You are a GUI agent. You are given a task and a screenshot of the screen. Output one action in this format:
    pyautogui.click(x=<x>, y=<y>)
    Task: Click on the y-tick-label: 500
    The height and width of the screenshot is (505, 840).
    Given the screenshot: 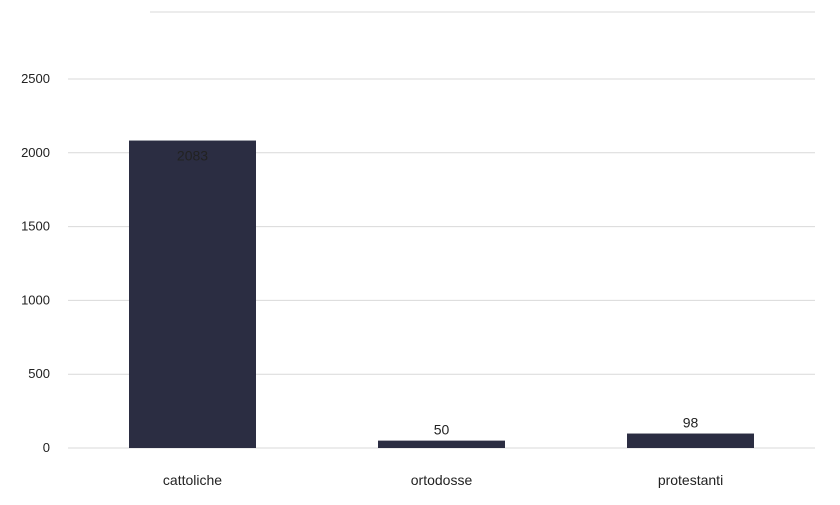 What is the action you would take?
    pyautogui.click(x=39, y=373)
    